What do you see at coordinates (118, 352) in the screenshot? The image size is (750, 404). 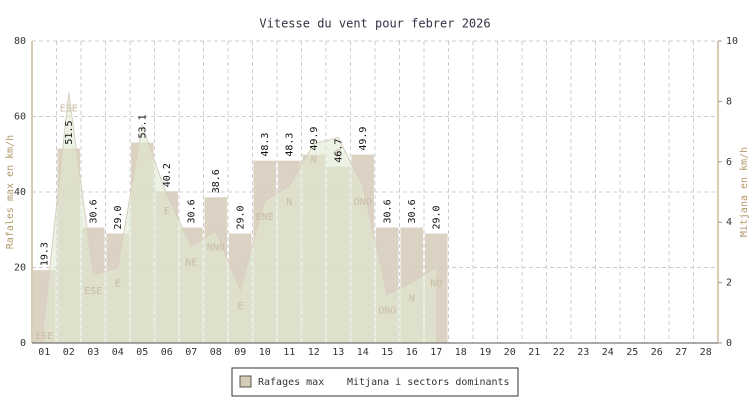 I see `x-tick-label: 04` at bounding box center [118, 352].